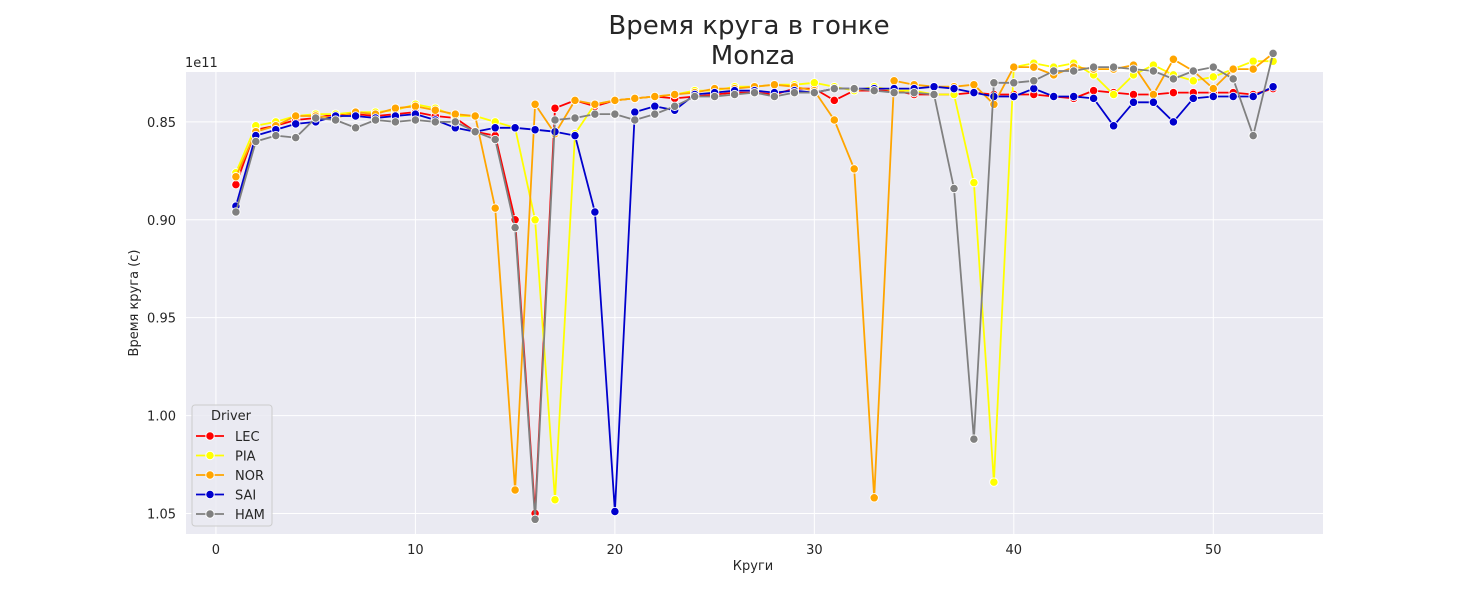  I want to click on y-tick-label: 0.85, so click(161, 123).